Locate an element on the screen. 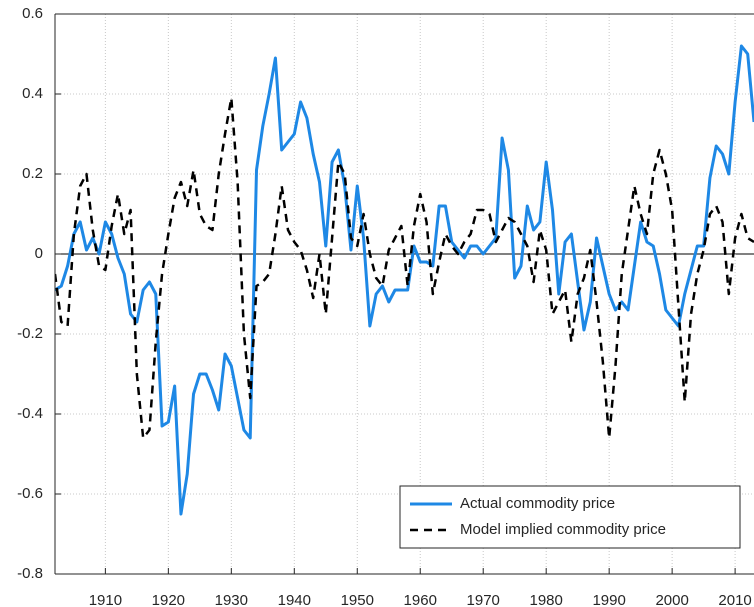 The width and height of the screenshot is (754, 607). x-tick-label: 1960 is located at coordinates (420, 599).